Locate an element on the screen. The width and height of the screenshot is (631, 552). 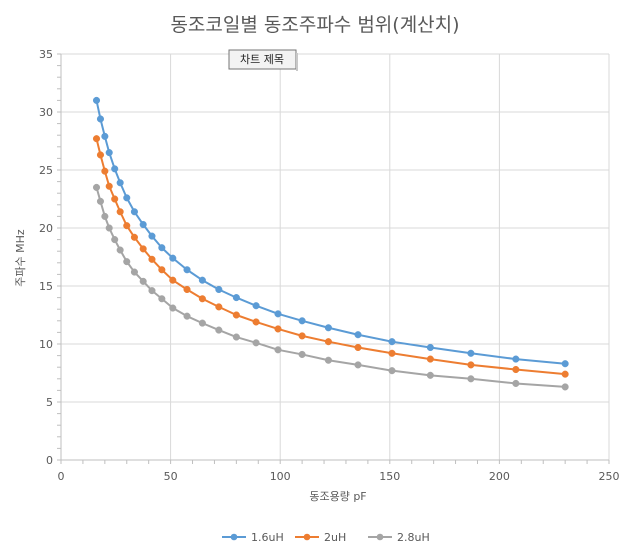
legend-label-2: 2.8uH is located at coordinates (413, 537).